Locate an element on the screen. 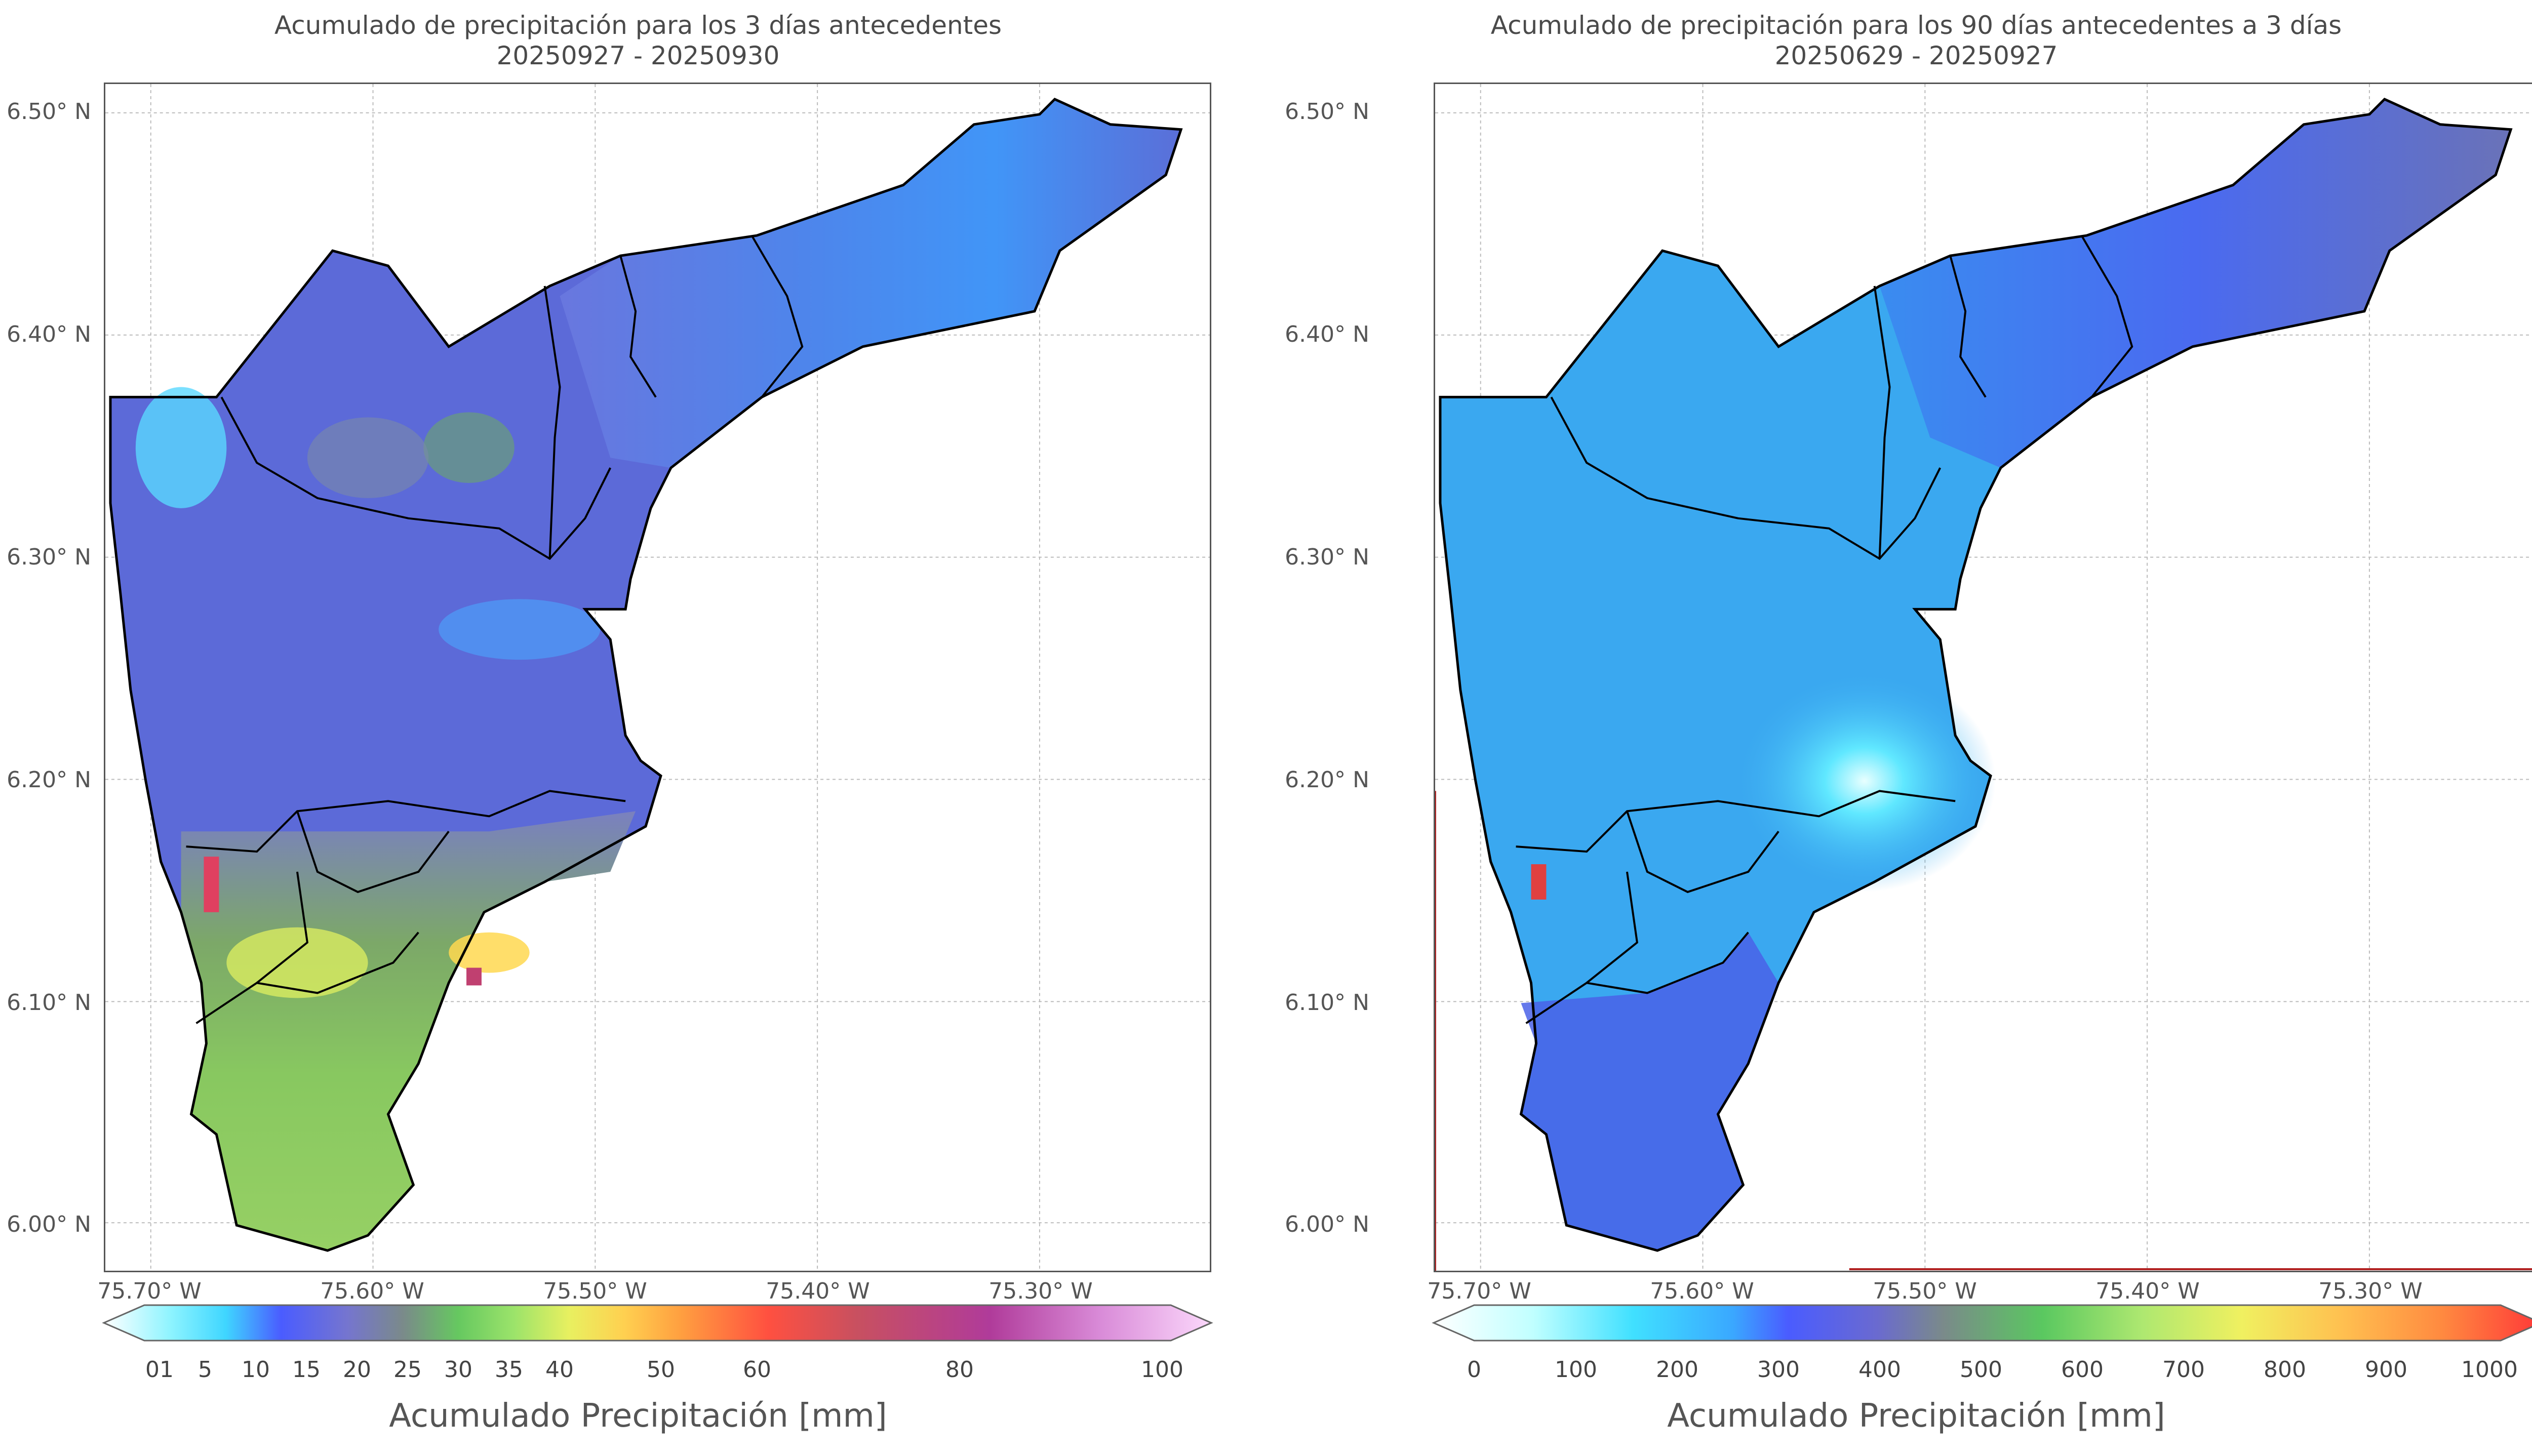 The image size is (2532, 1456). colorbar-tick: 35 is located at coordinates (509, 1370).